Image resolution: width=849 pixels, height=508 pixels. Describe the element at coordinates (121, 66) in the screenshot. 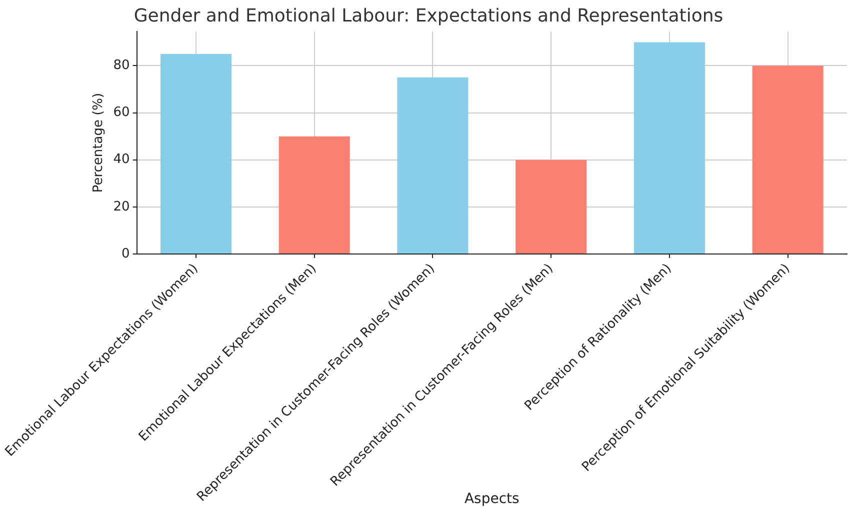

I see `y-tick-label: 80` at that location.